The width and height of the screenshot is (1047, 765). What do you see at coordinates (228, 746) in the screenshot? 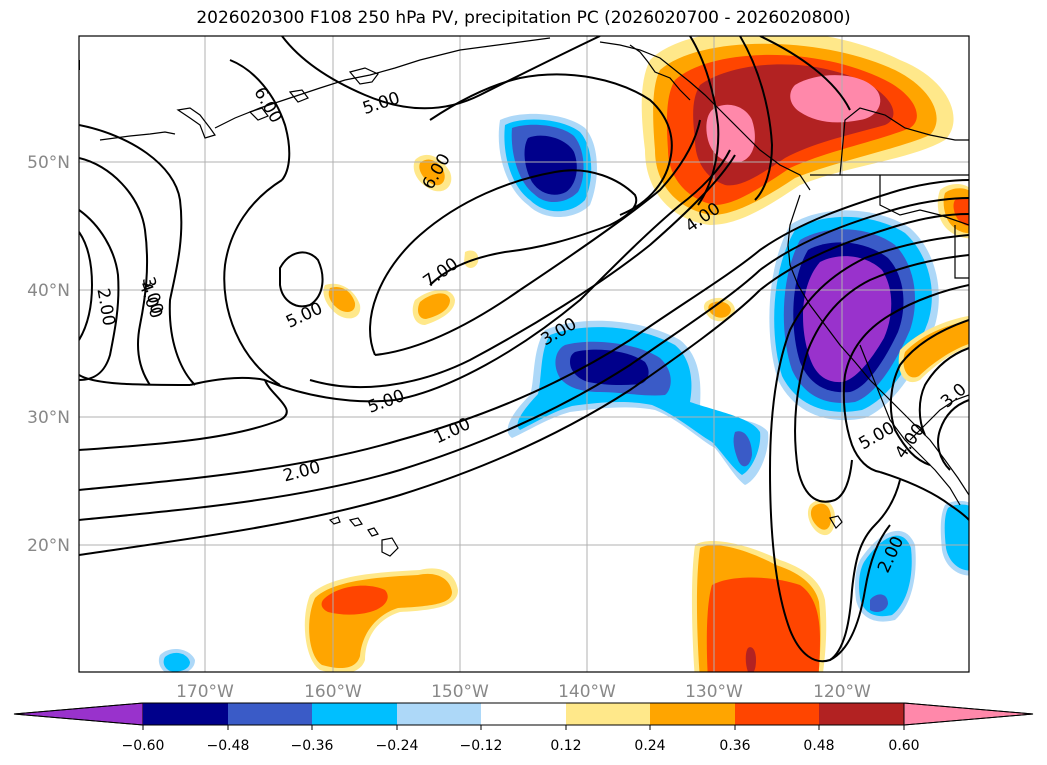
I see `colorbar-tick-label: −0.48` at bounding box center [228, 746].